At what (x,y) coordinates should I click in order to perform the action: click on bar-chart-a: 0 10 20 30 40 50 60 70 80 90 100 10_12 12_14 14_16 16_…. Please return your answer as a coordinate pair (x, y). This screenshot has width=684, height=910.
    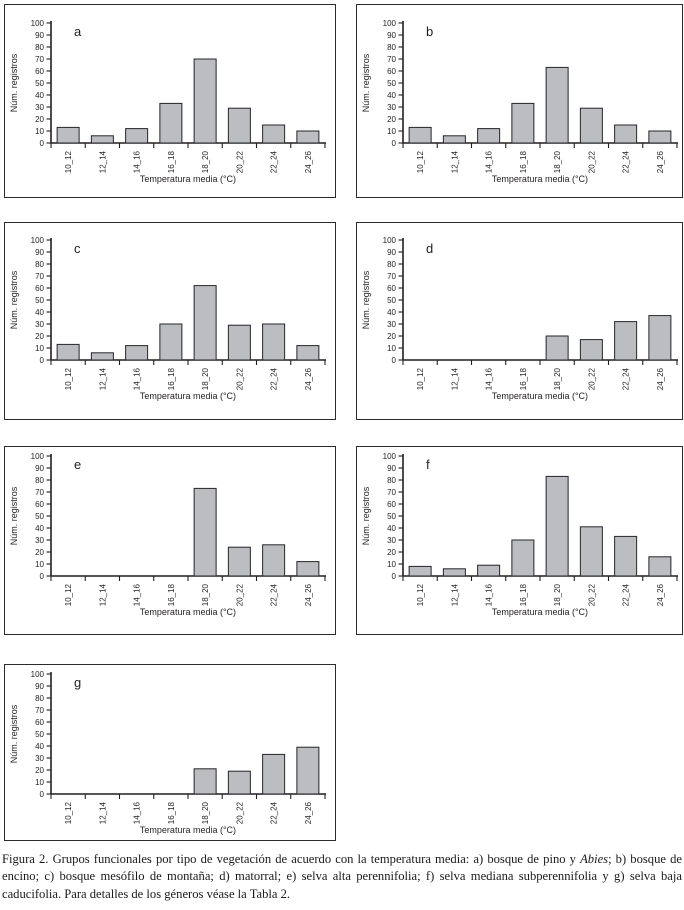
    Looking at the image, I should click on (167, 101).